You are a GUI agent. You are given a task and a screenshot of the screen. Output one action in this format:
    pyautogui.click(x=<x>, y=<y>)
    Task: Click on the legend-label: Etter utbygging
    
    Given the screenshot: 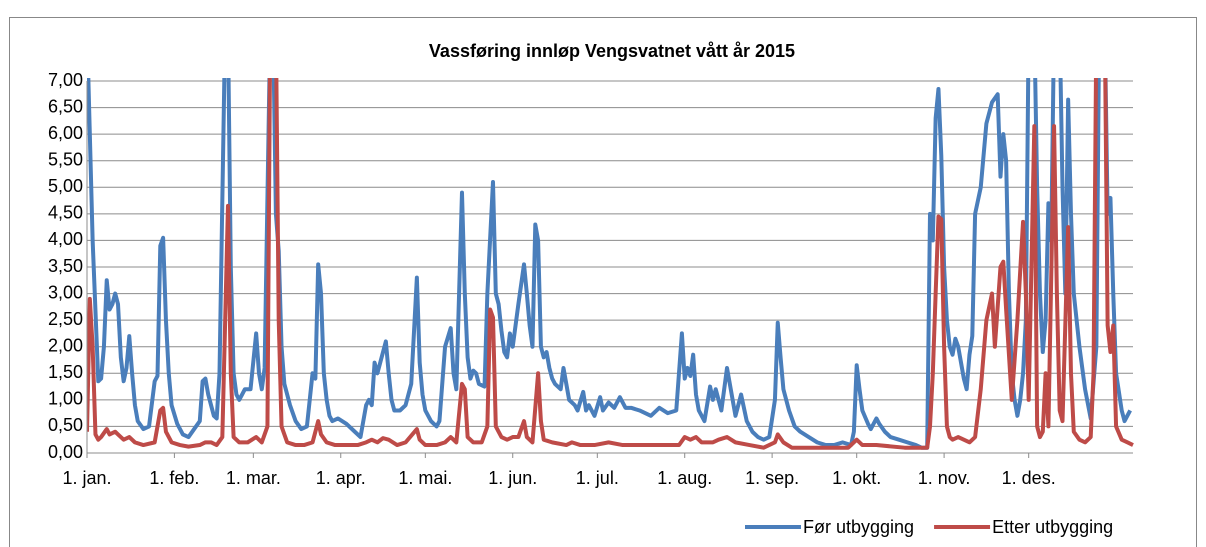 What is the action you would take?
    pyautogui.click(x=1052, y=527)
    